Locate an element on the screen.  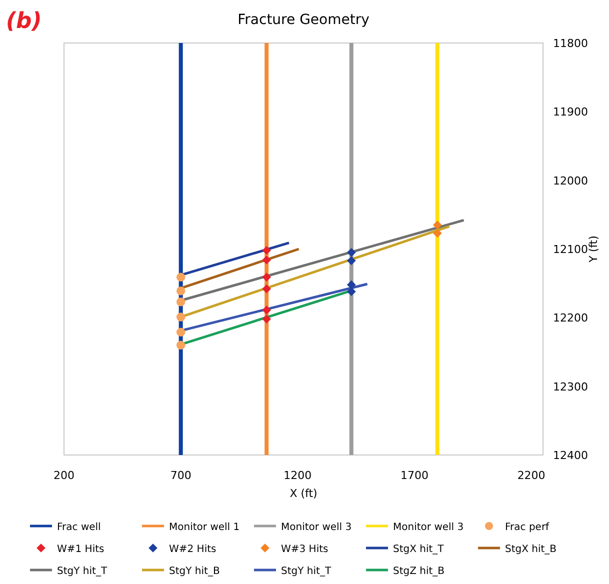
x-tick-label: 2200 is located at coordinates (531, 475).